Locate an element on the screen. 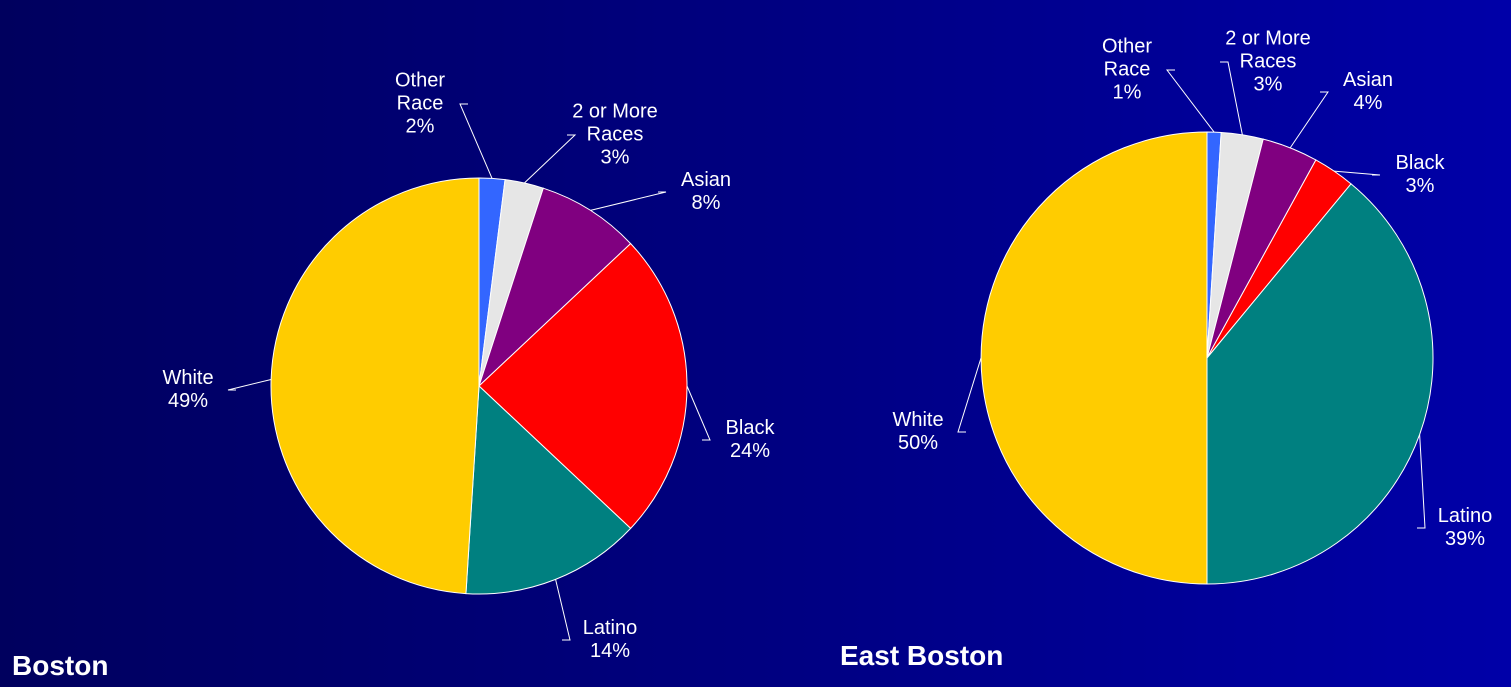 The image size is (1511, 687). data-label: Asian 4% is located at coordinates (1368, 92).